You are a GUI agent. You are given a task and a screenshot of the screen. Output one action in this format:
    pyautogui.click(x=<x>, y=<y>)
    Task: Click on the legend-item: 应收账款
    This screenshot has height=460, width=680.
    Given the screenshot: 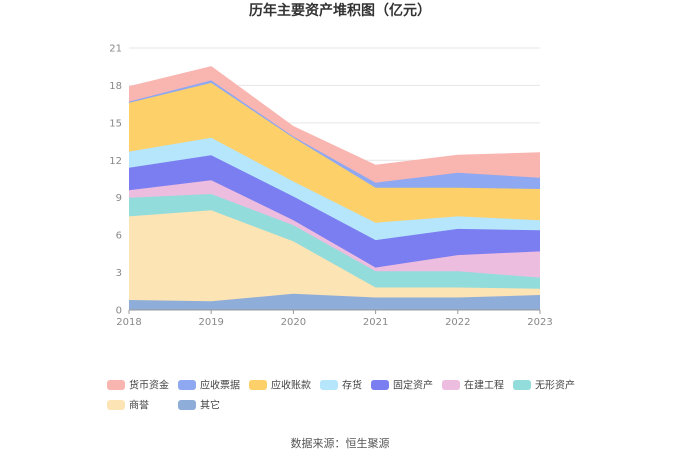 What is the action you would take?
    pyautogui.click(x=280, y=385)
    